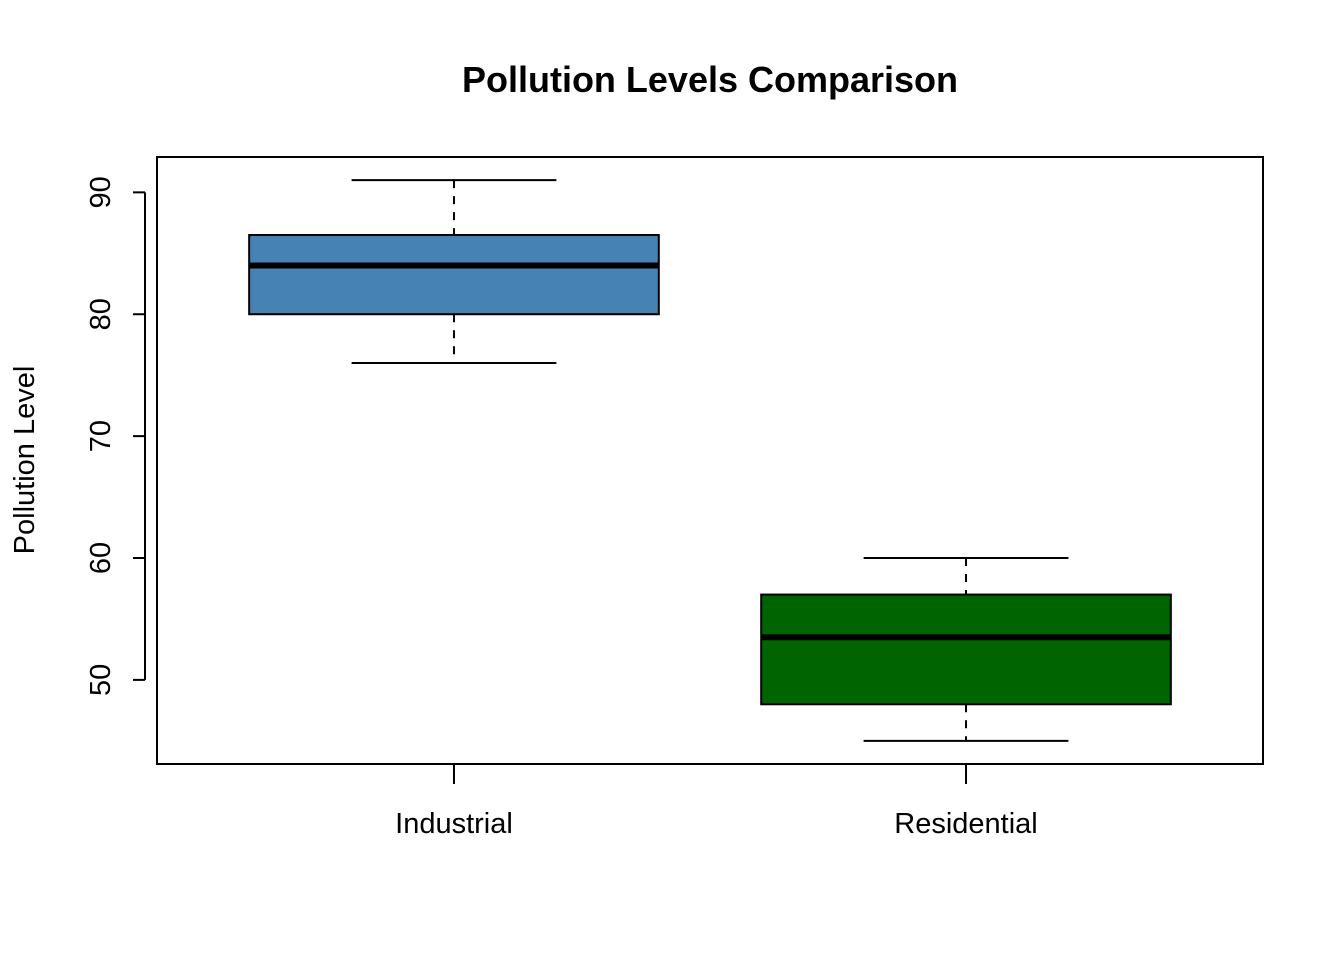 This screenshot has width=1344, height=960. What do you see at coordinates (965, 824) in the screenshot?
I see `x-tick-label-residential: Residential` at bounding box center [965, 824].